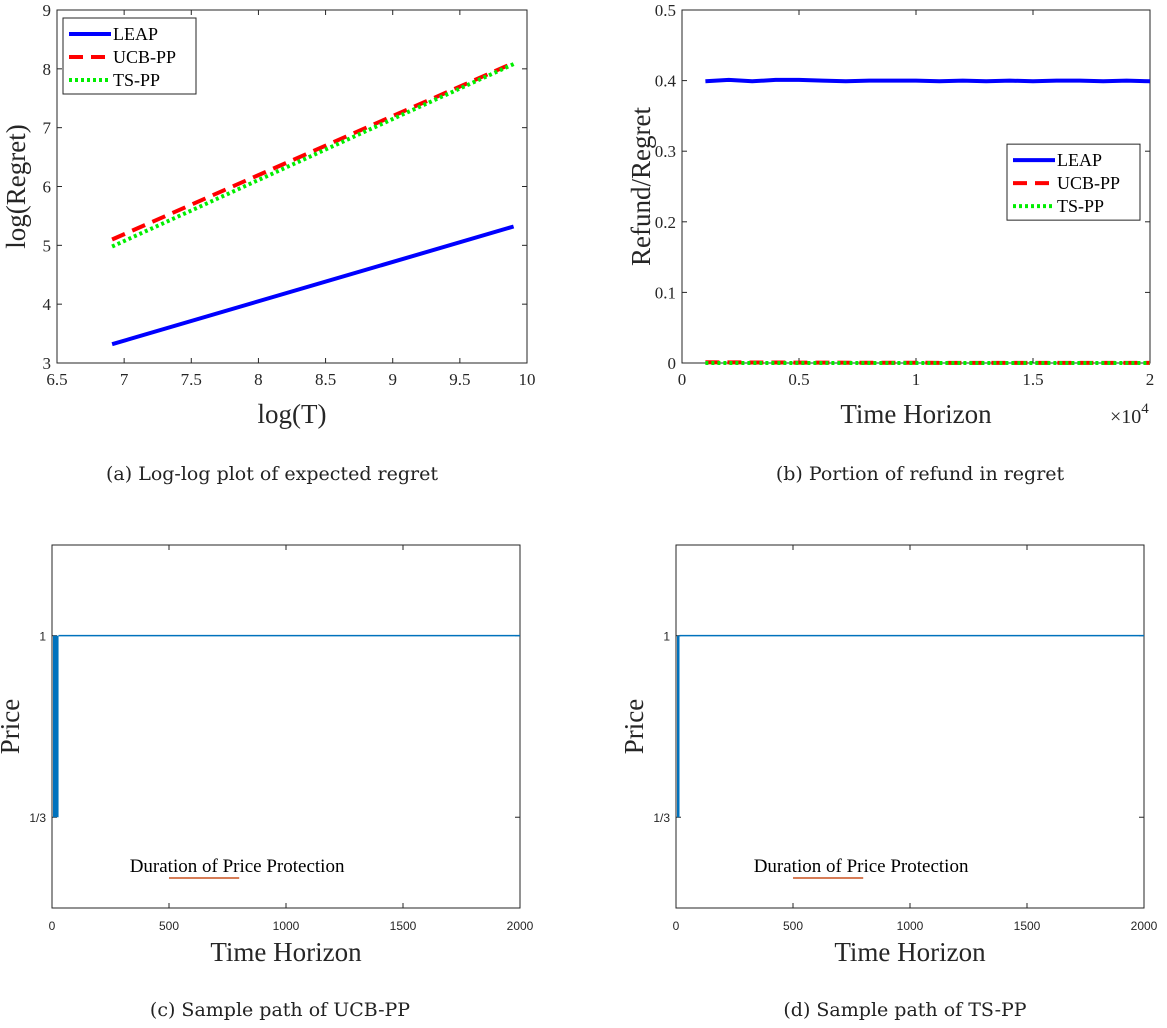 The height and width of the screenshot is (1028, 1167). I want to click on y-tick-label: 0, so click(672, 363).